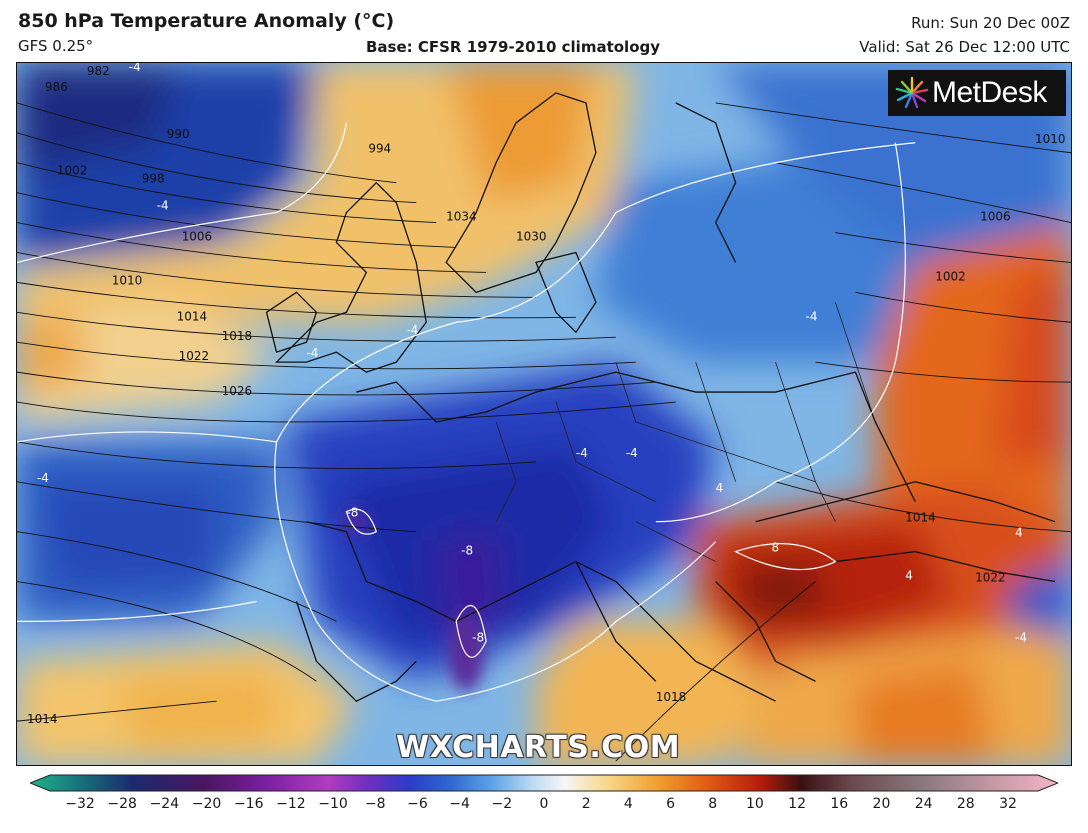 Image resolution: width=1088 pixels, height=833 pixels. Describe the element at coordinates (965, 804) in the screenshot. I see `colorbar-tick-label: 28` at that location.